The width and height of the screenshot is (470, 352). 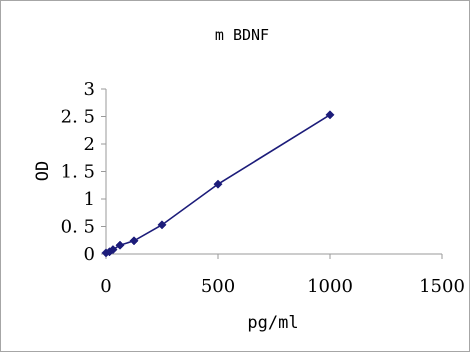 I want to click on y-ticks: 0 0. 5 1 1. 5 2 2. 5 3, so click(x=83, y=172).